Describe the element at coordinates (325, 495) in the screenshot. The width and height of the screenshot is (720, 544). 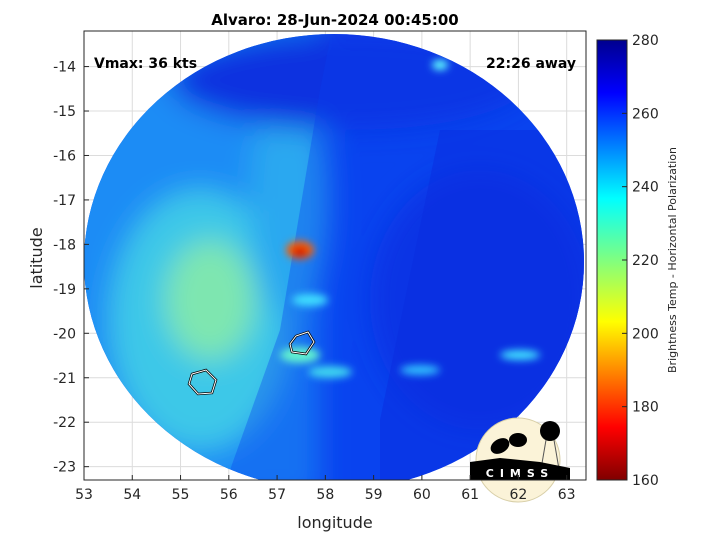
I see `x-tick-label: 58` at that location.